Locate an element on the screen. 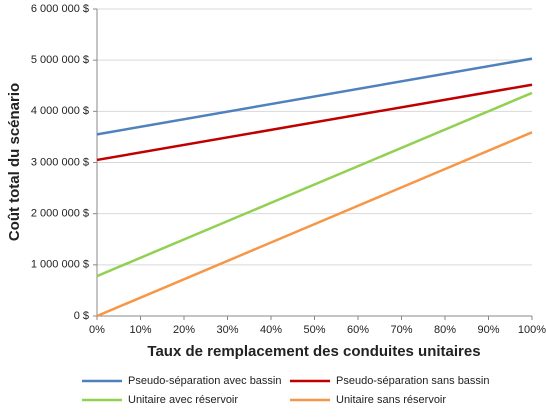  x-tick-label: 80% is located at coordinates (445, 330).